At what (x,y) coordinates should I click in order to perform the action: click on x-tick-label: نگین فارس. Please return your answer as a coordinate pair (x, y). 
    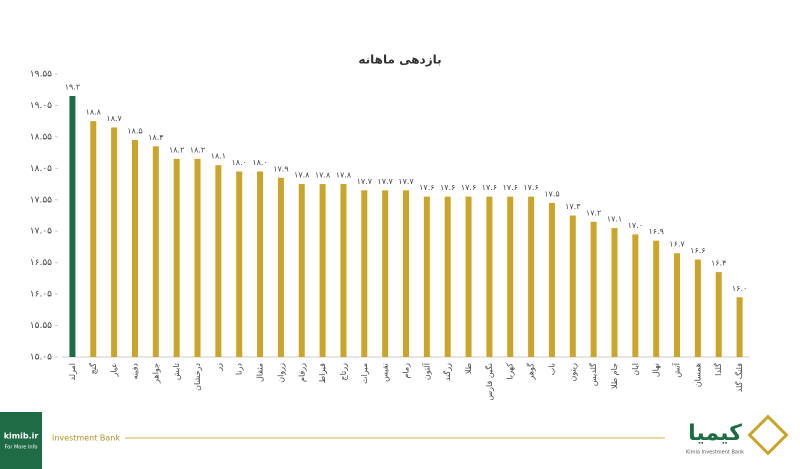
    Looking at the image, I should click on (489, 382).